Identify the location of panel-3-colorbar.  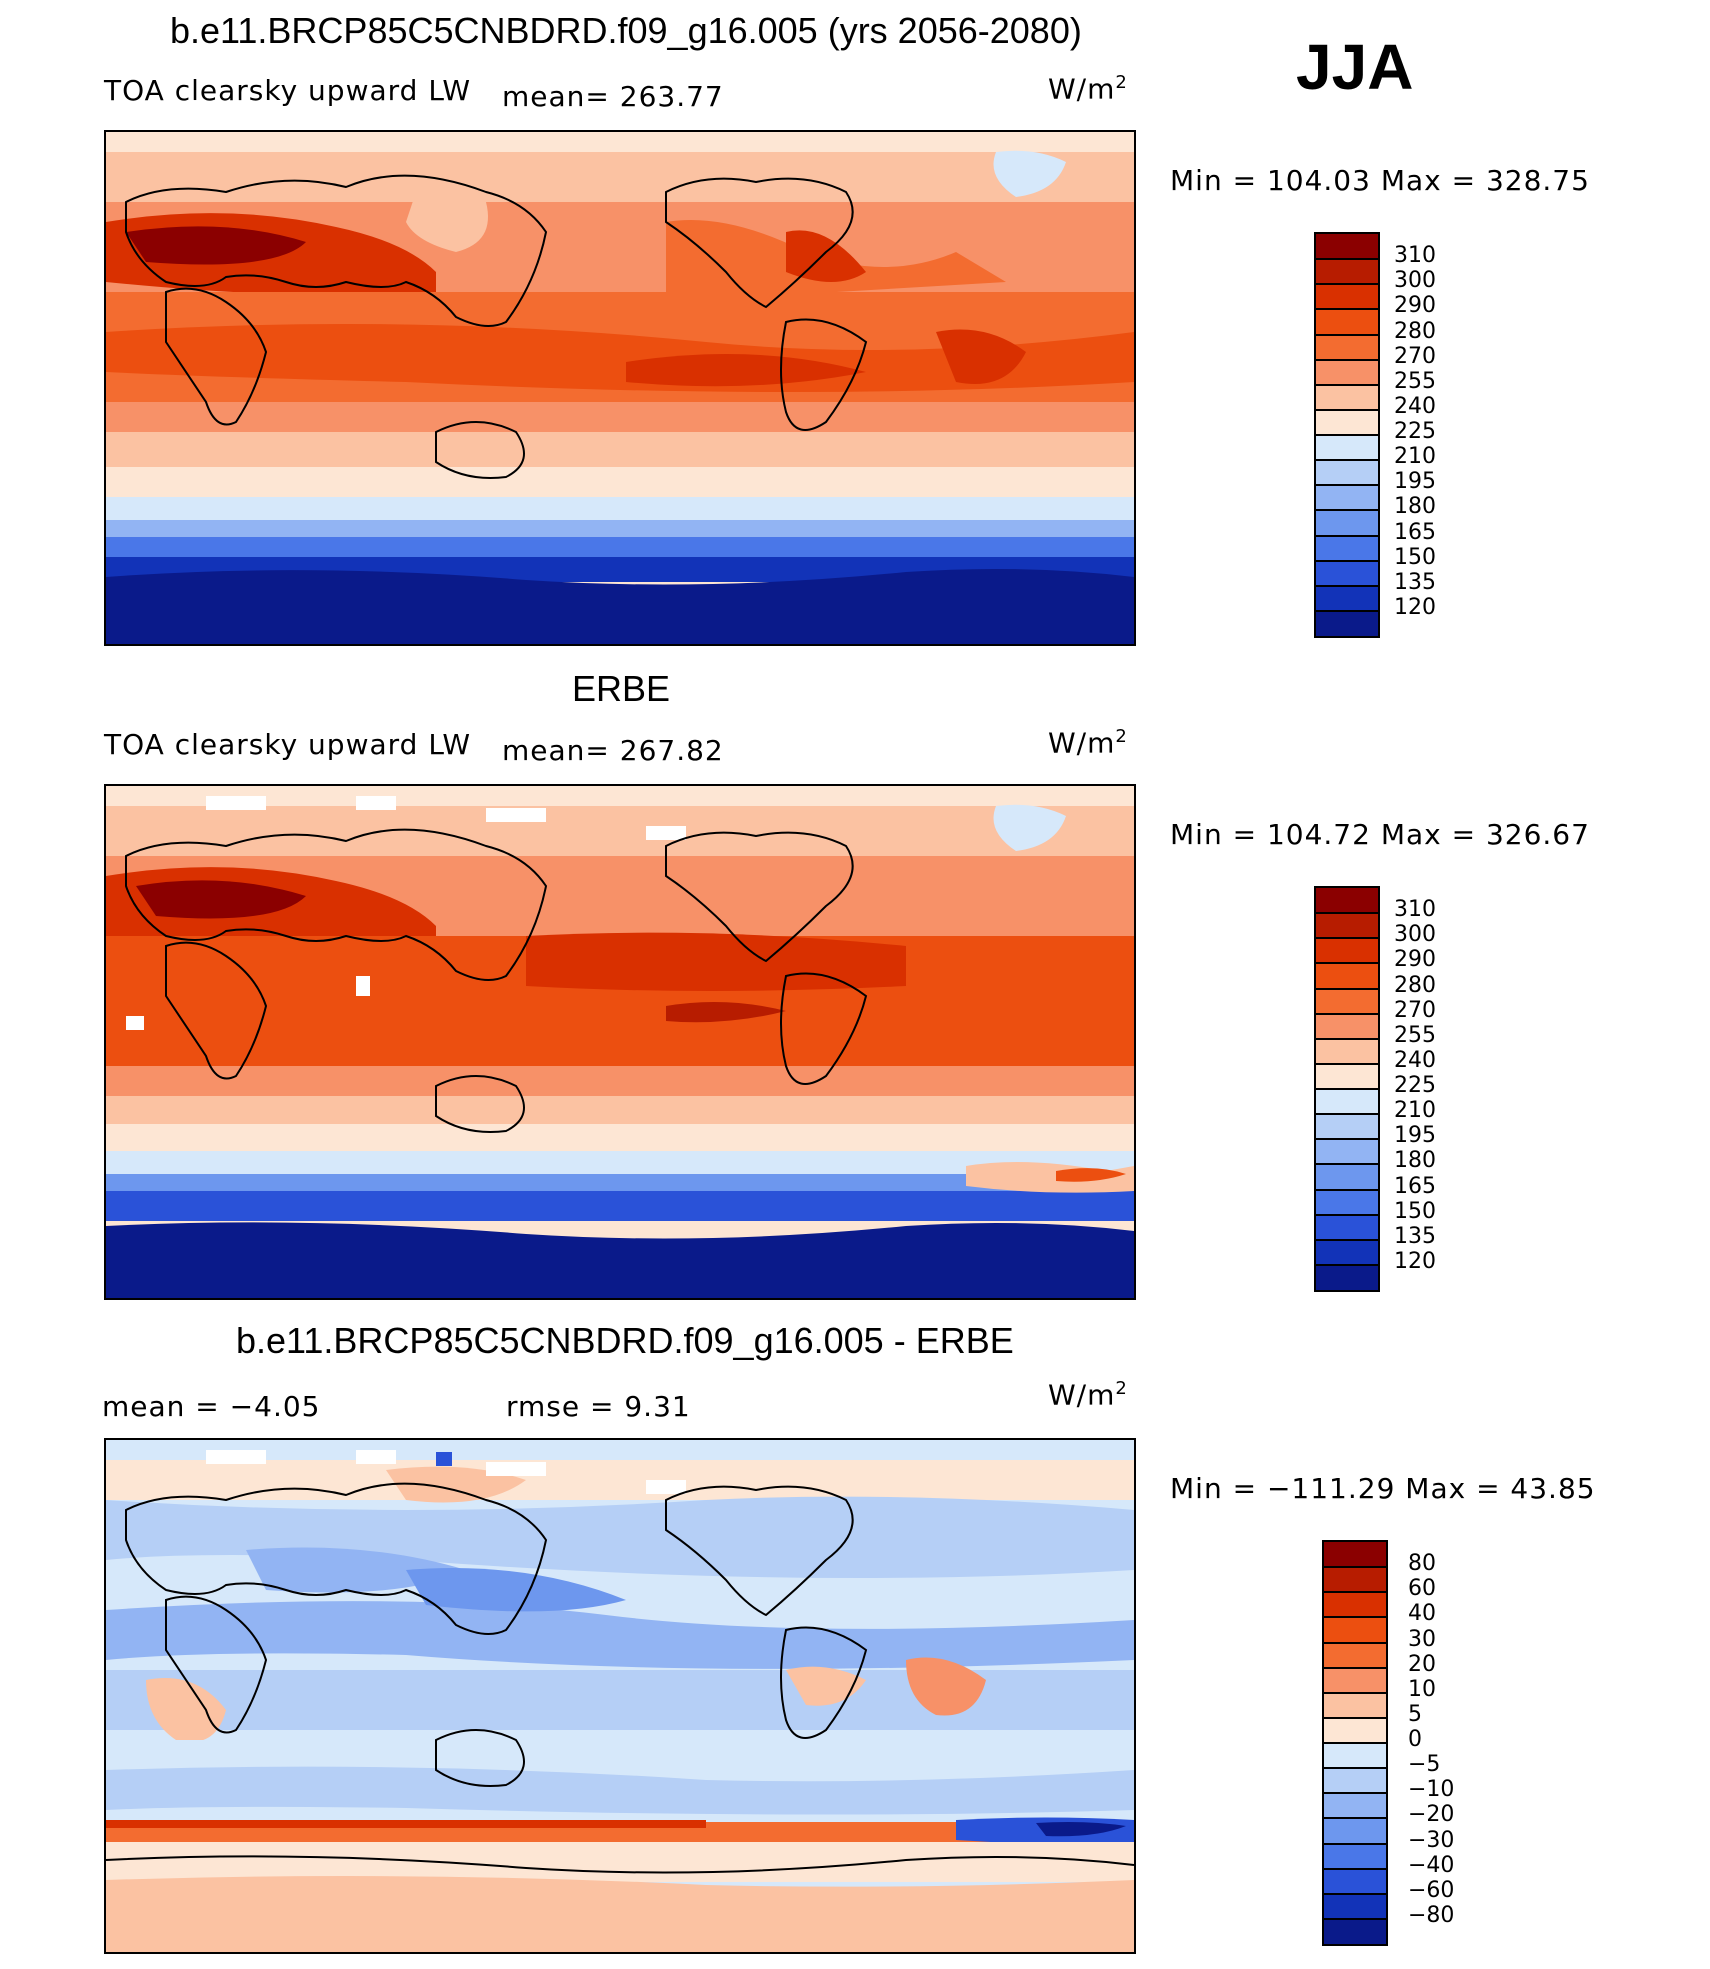
(1355, 1743).